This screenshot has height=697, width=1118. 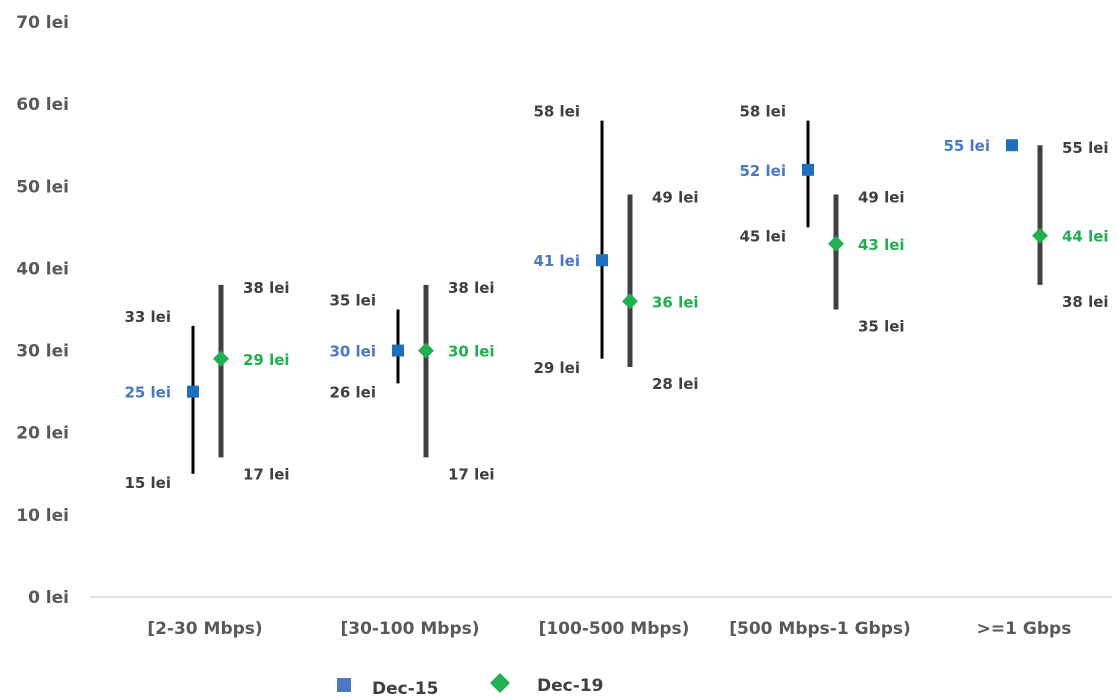 I want to click on x-tick-label-500-mbps-1-gbps: [500 Mbps-1 Gbps), so click(x=820, y=629).